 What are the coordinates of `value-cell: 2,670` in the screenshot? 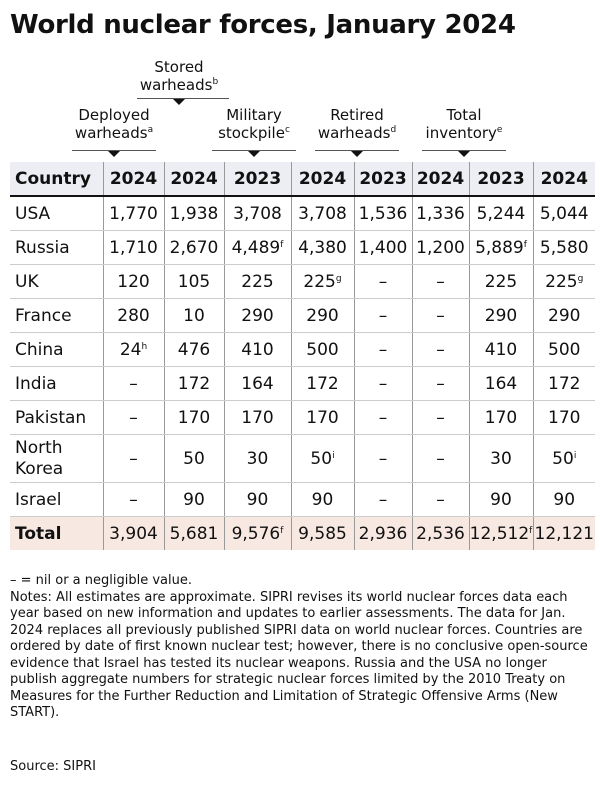 It's located at (193, 247).